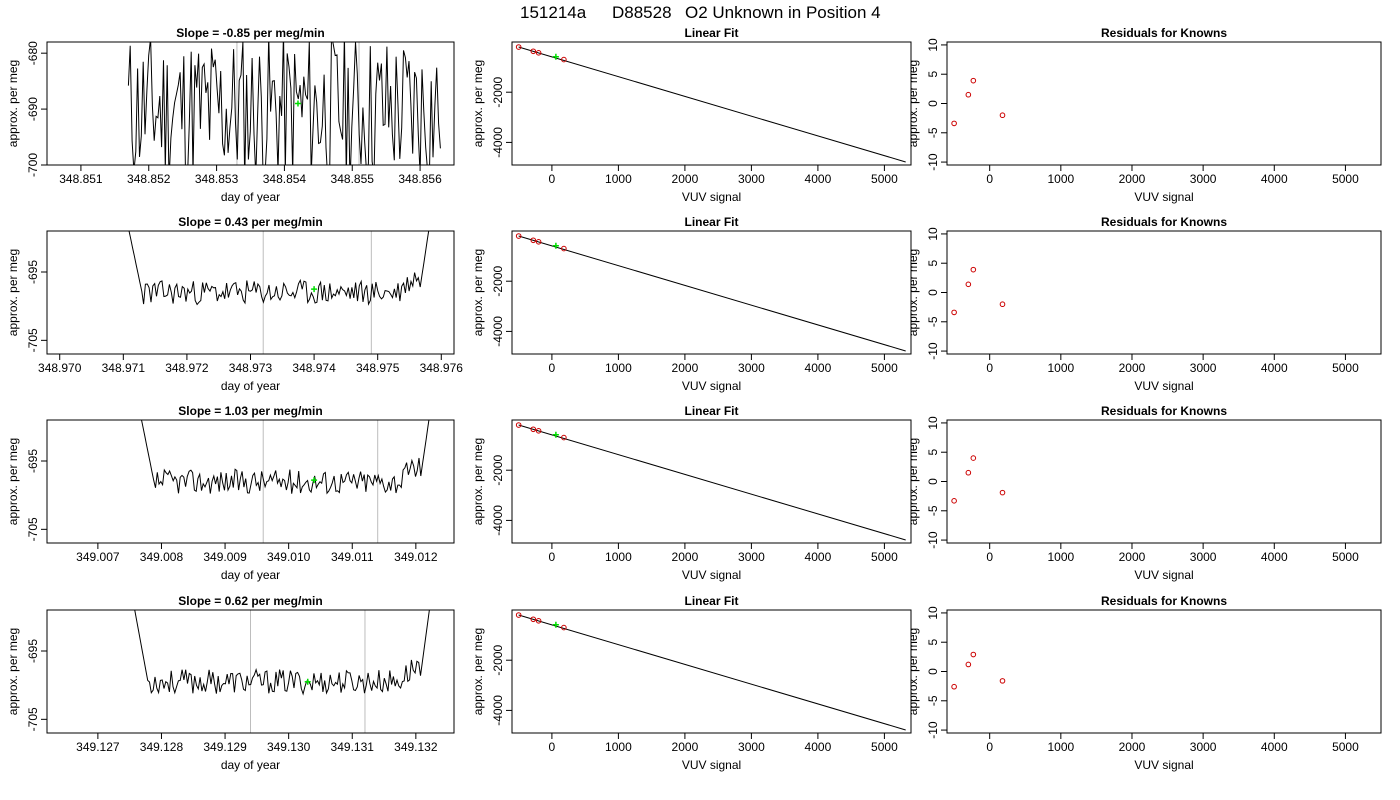 The height and width of the screenshot is (800, 1400). What do you see at coordinates (353, 747) in the screenshot?
I see `x-tick-label: 349.131` at bounding box center [353, 747].